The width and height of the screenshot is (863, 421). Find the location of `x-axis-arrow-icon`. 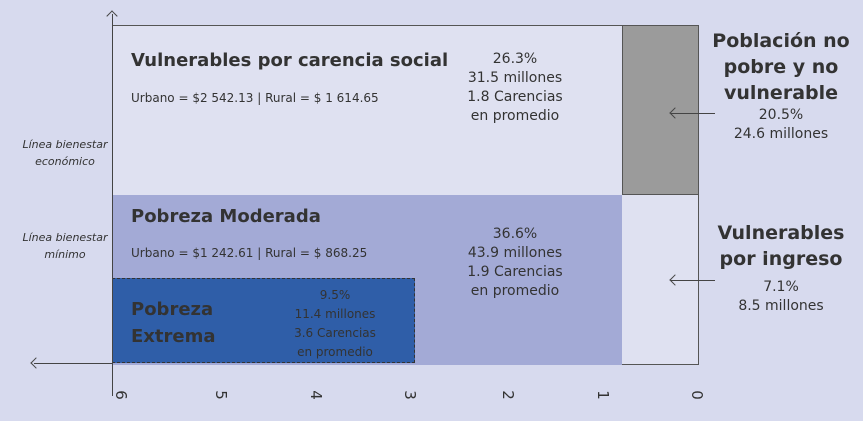

x-axis-arrow-icon is located at coordinates (36, 363).